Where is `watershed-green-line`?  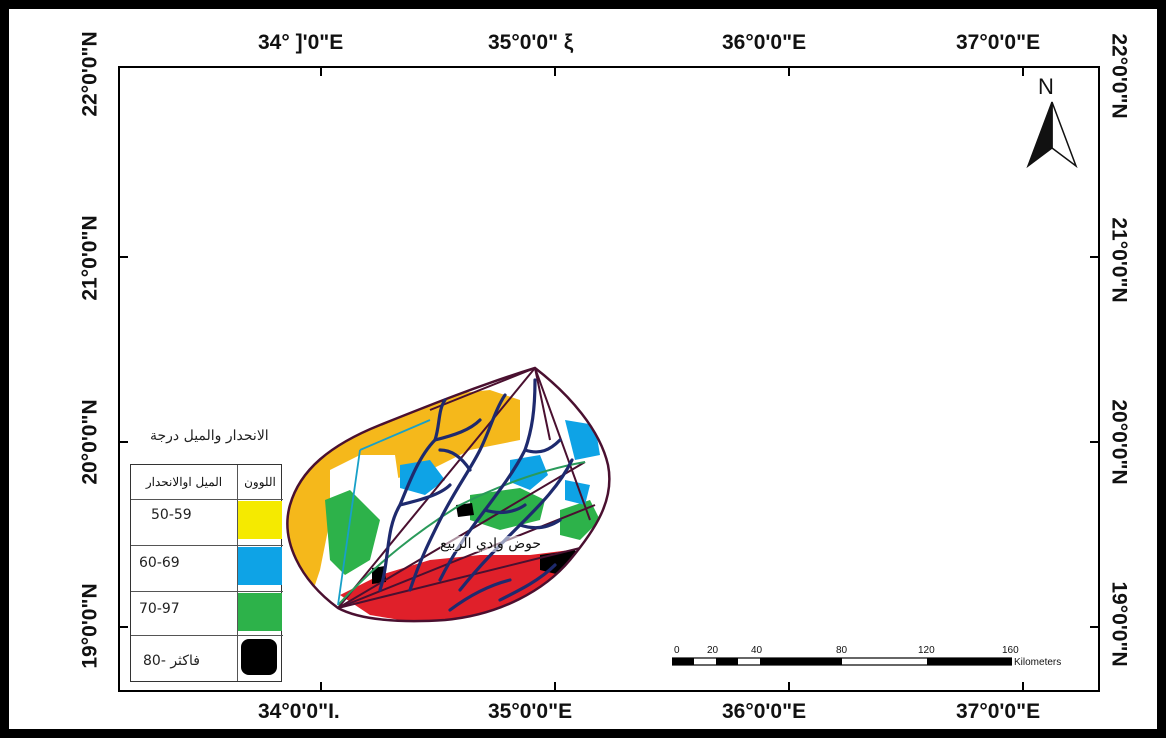
watershed-green-line is located at coordinates (461, 533).